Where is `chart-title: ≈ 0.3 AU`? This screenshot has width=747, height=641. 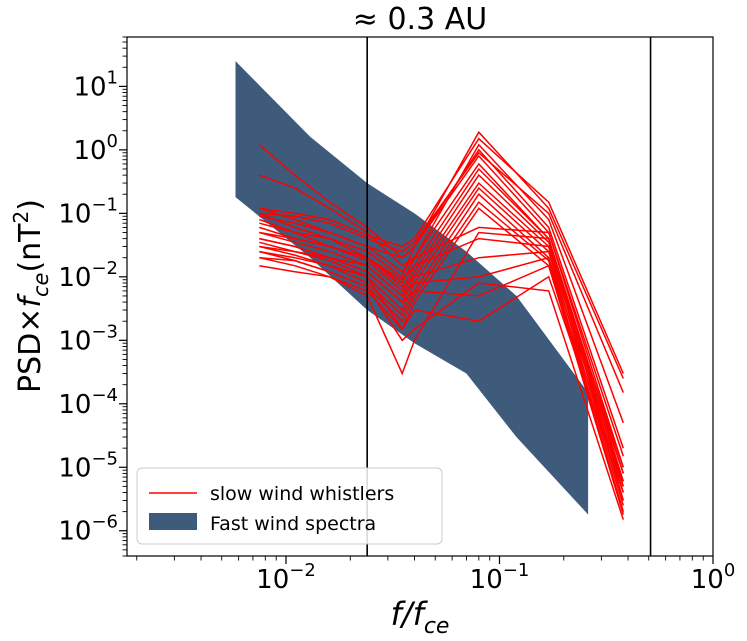
chart-title: ≈ 0.3 AU is located at coordinates (420, 19).